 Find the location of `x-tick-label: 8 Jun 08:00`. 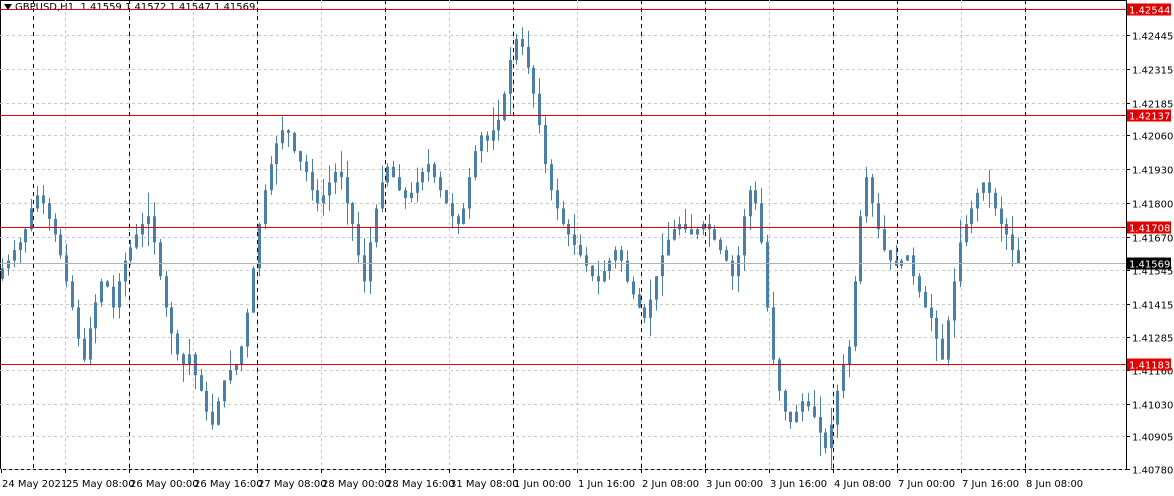

x-tick-label: 8 Jun 08:00 is located at coordinates (1054, 484).